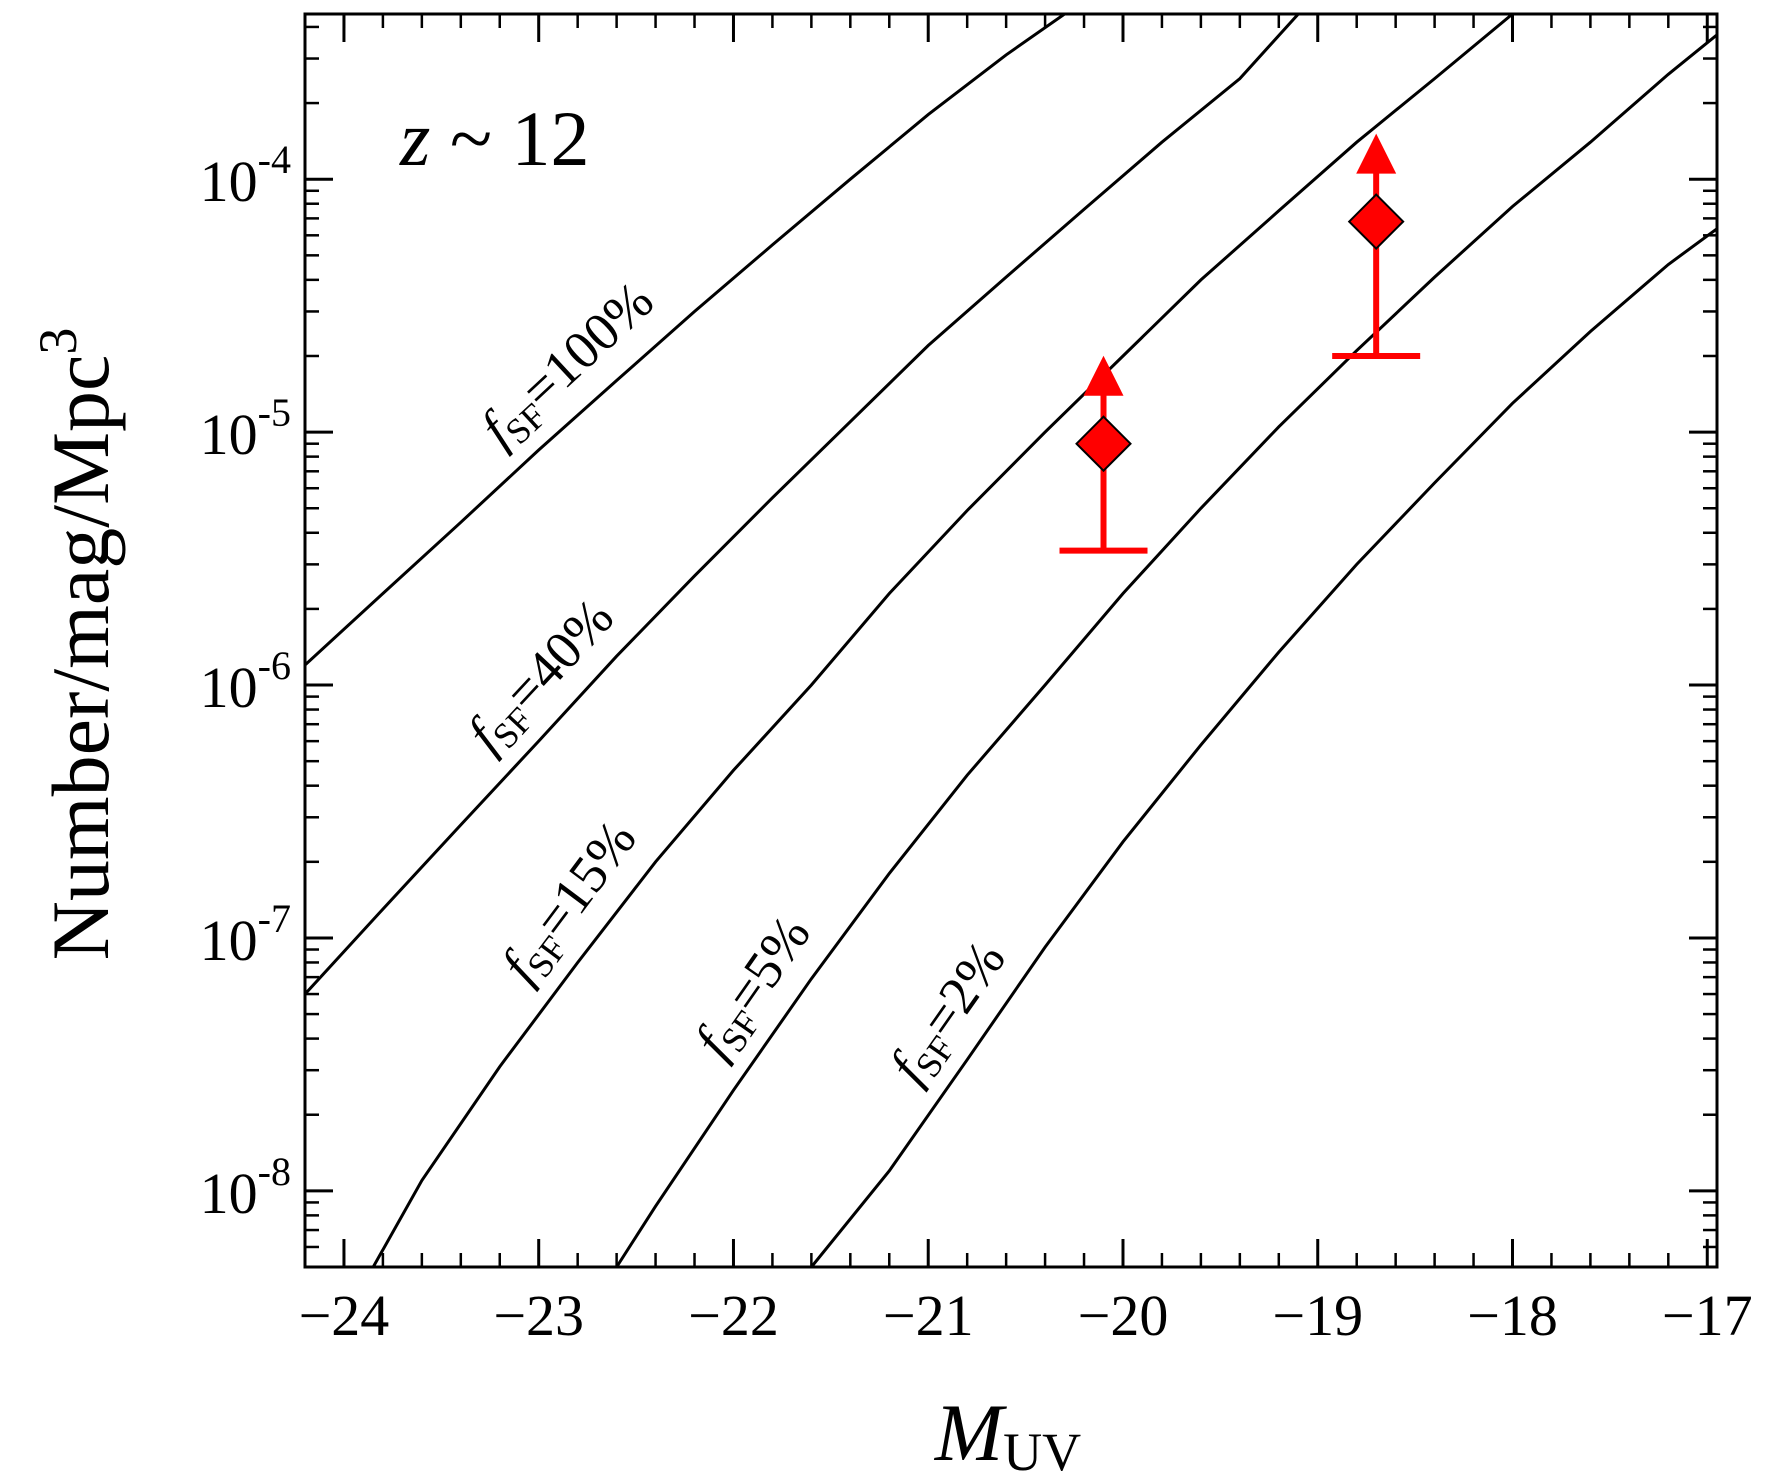  Describe the element at coordinates (344, 1315) in the screenshot. I see `x-tick-label: −24` at that location.